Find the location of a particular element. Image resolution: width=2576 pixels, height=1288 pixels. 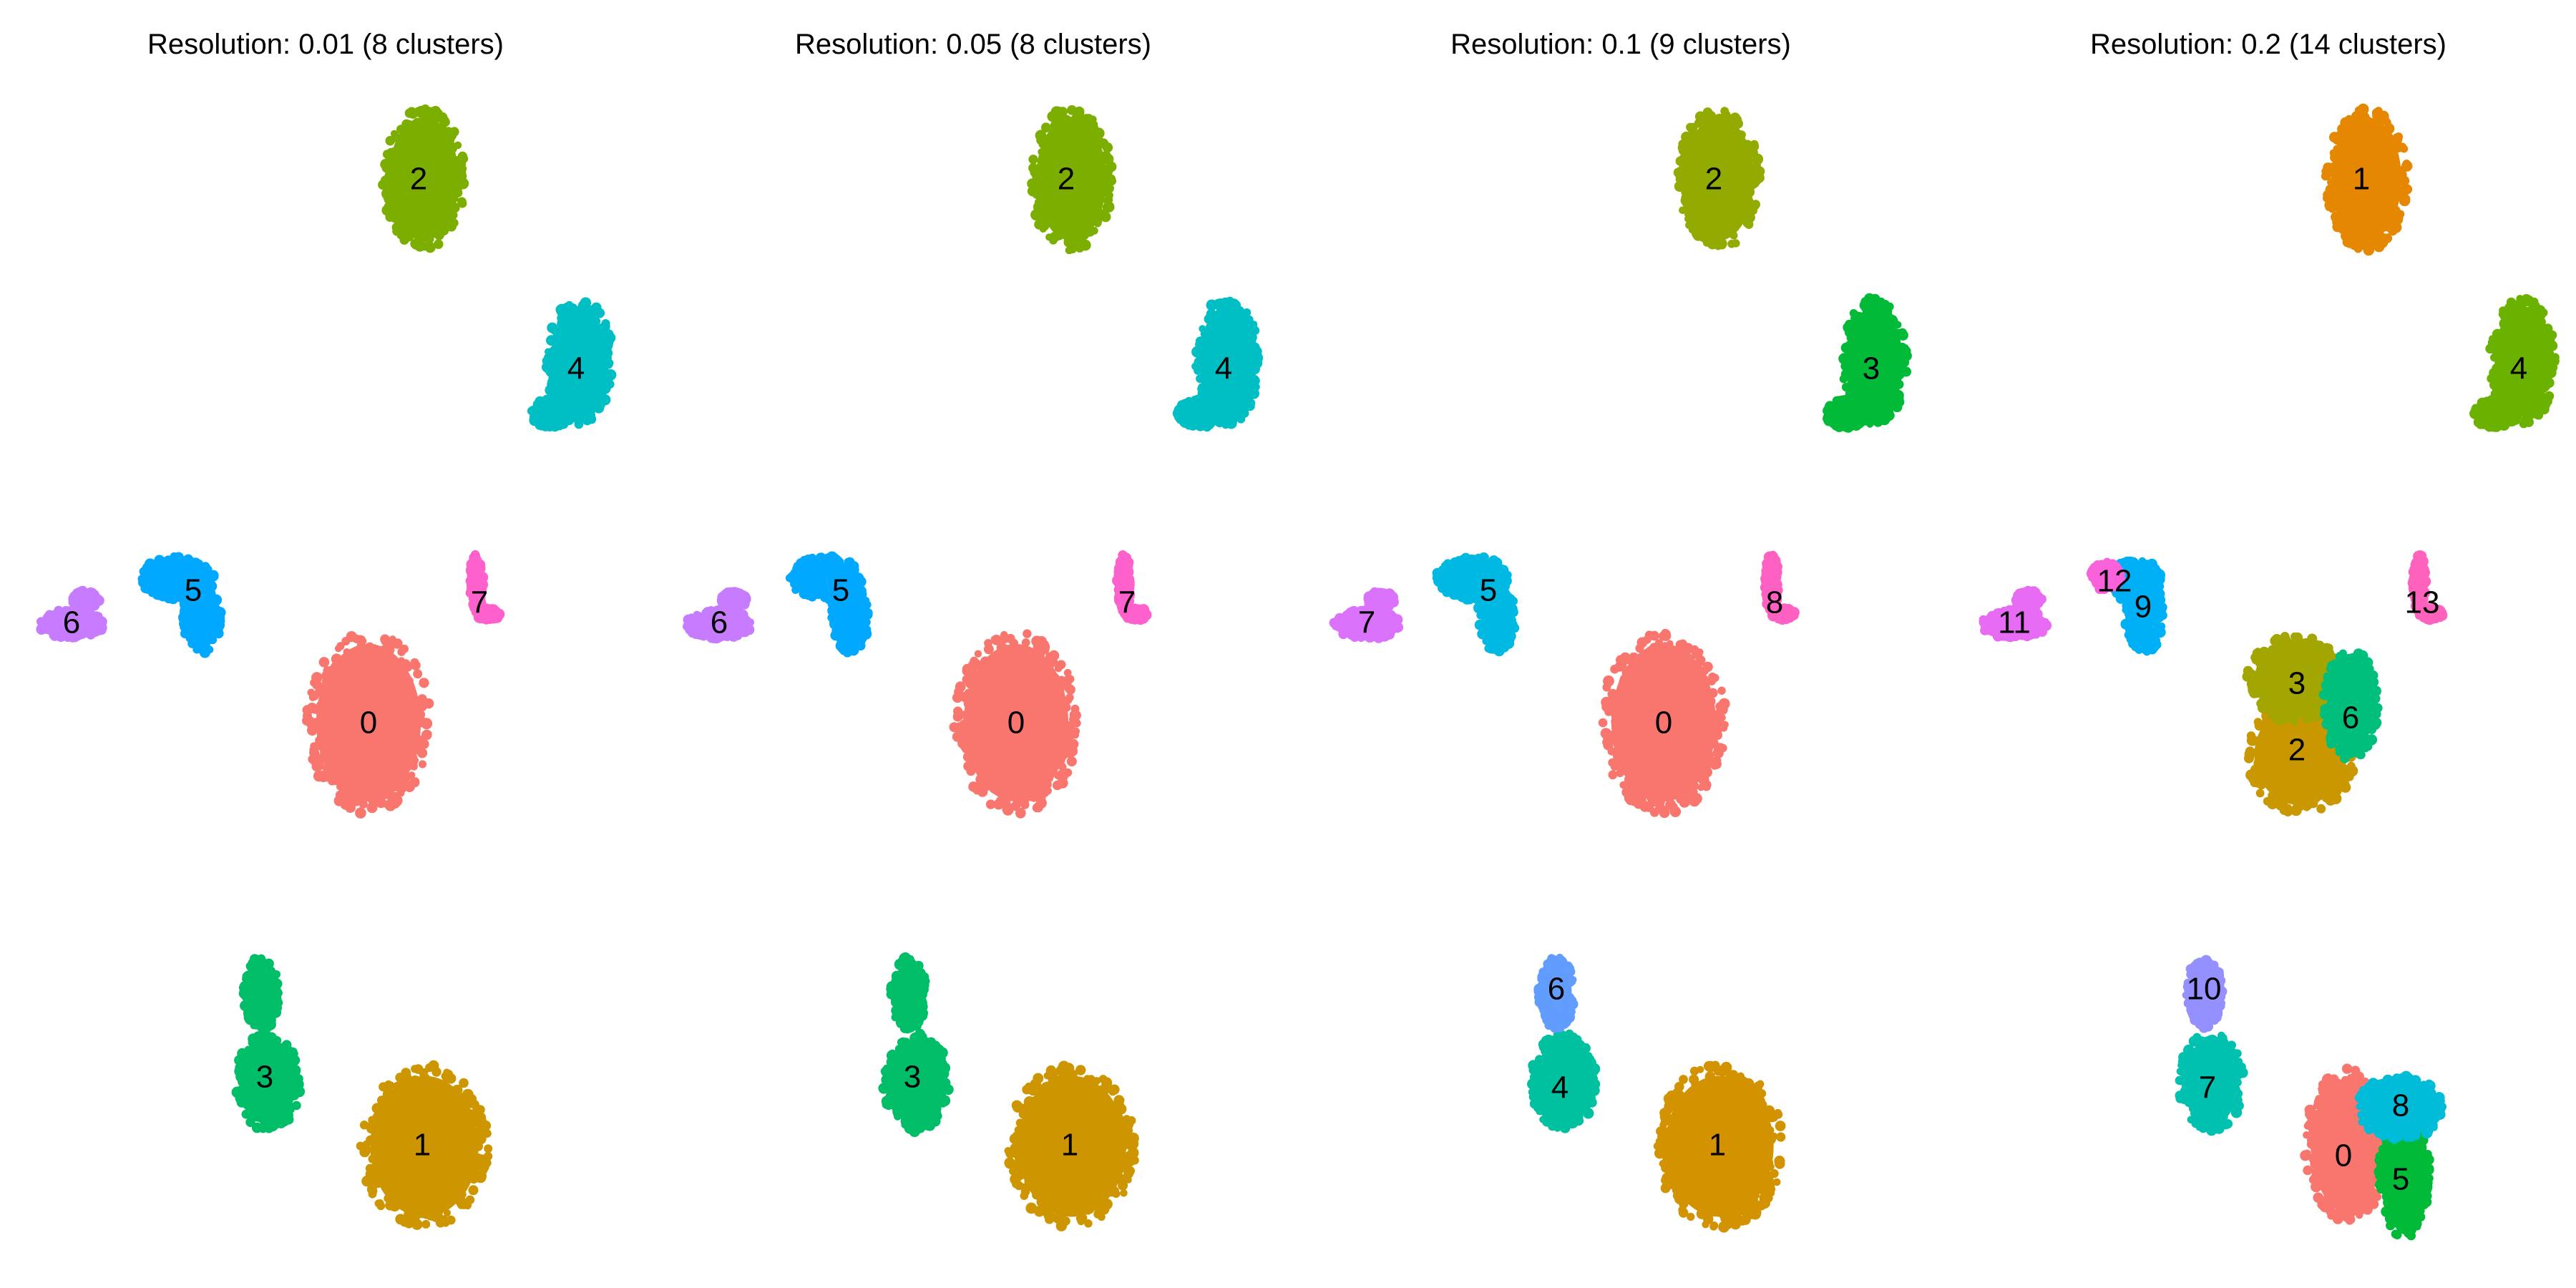

cluster-label: 3 is located at coordinates (912, 1077).